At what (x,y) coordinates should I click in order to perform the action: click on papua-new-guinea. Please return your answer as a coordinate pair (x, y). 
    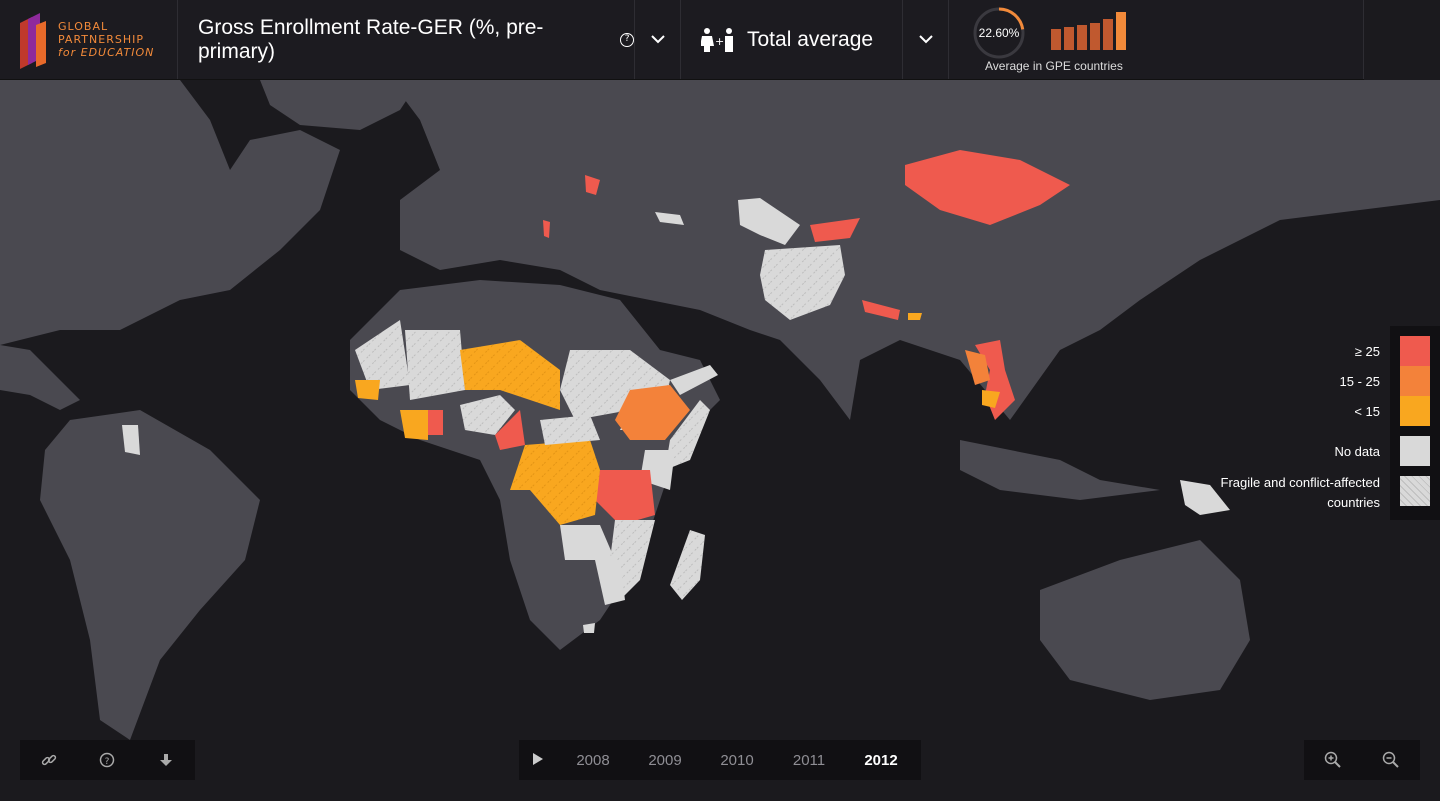
    Looking at the image, I should click on (1205, 497).